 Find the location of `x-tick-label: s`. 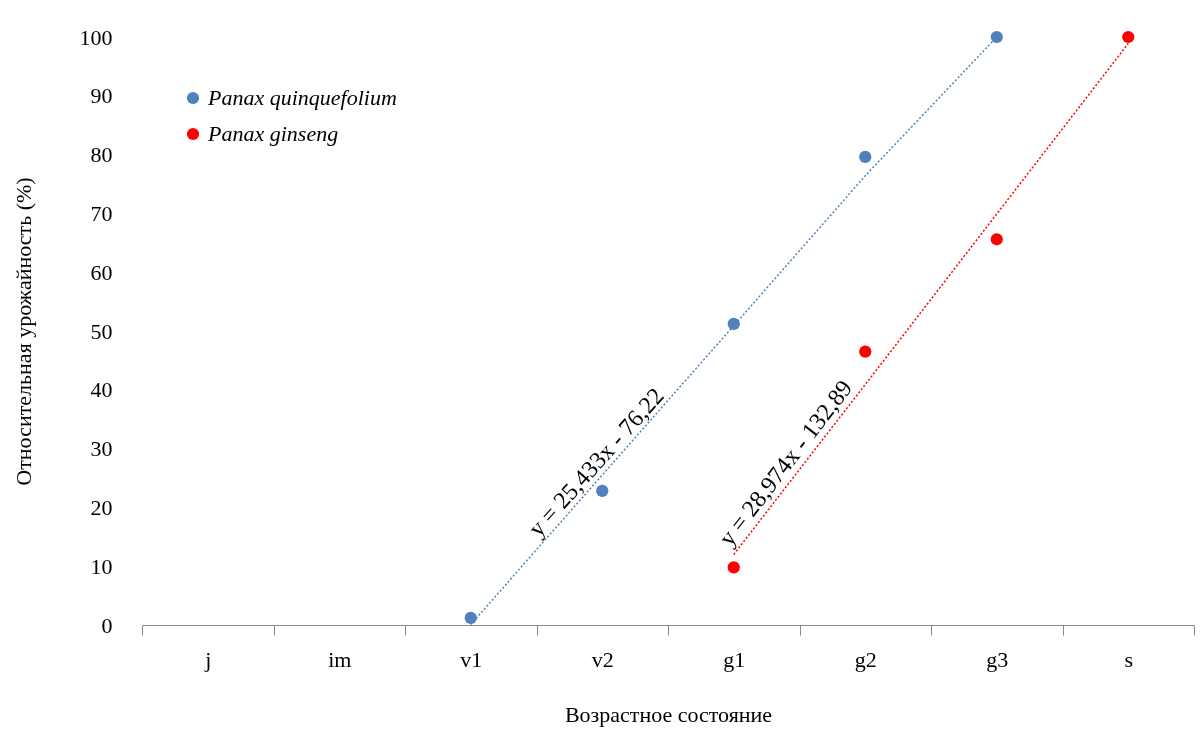

x-tick-label: s is located at coordinates (1129, 659).